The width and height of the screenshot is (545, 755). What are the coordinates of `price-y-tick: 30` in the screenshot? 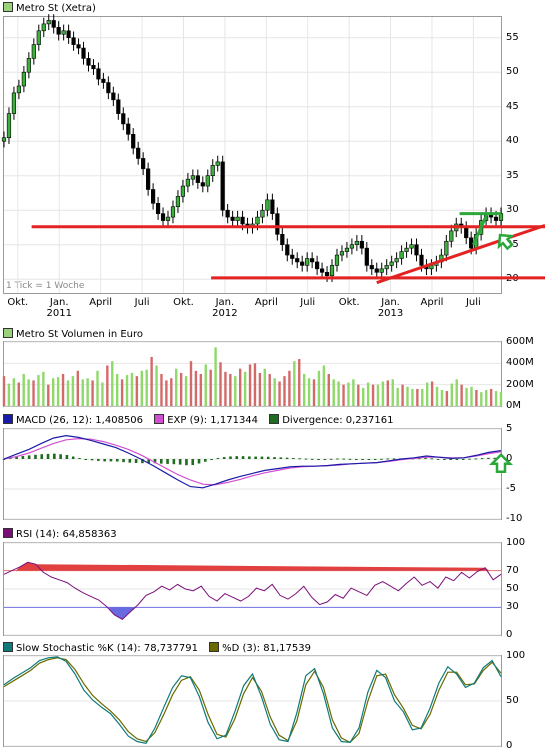 It's located at (512, 210).